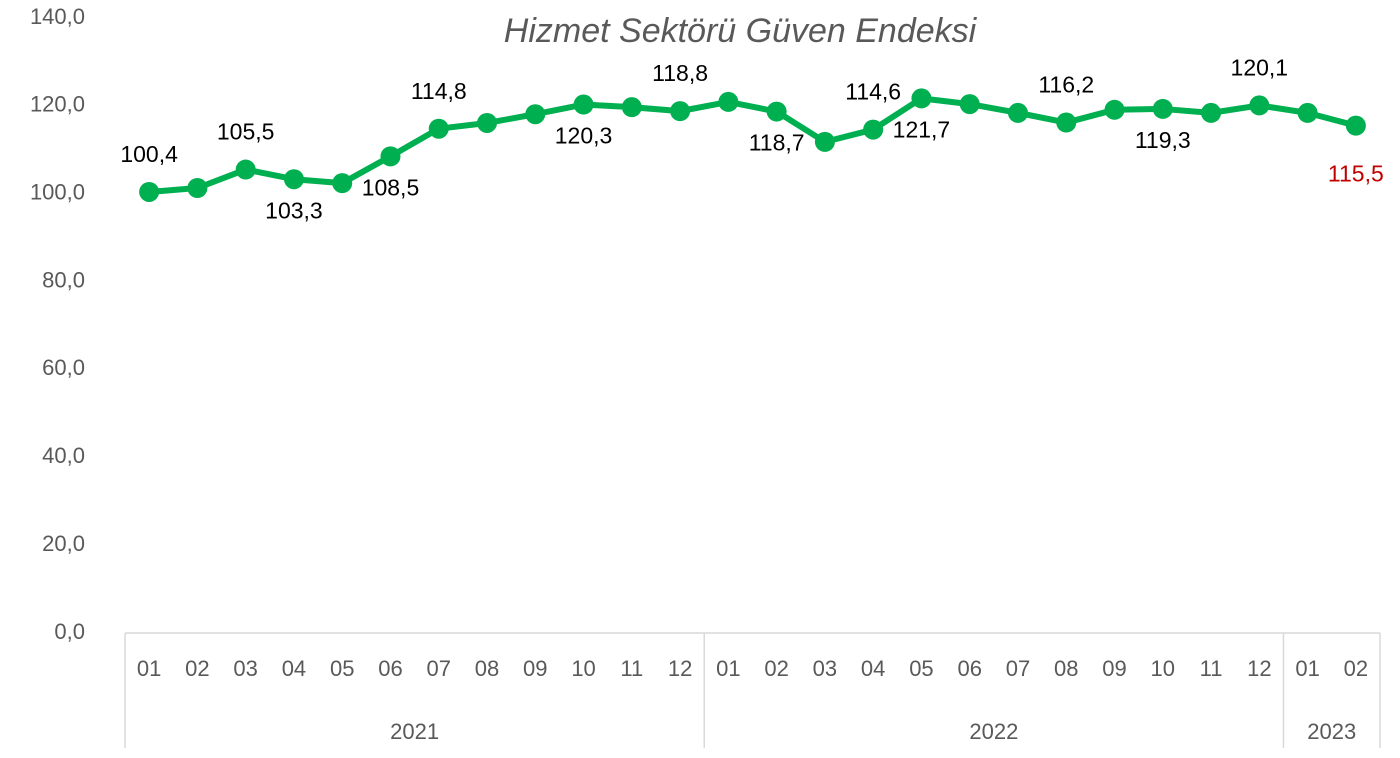  What do you see at coordinates (1163, 140) in the screenshot?
I see `data-label: 119,3` at bounding box center [1163, 140].